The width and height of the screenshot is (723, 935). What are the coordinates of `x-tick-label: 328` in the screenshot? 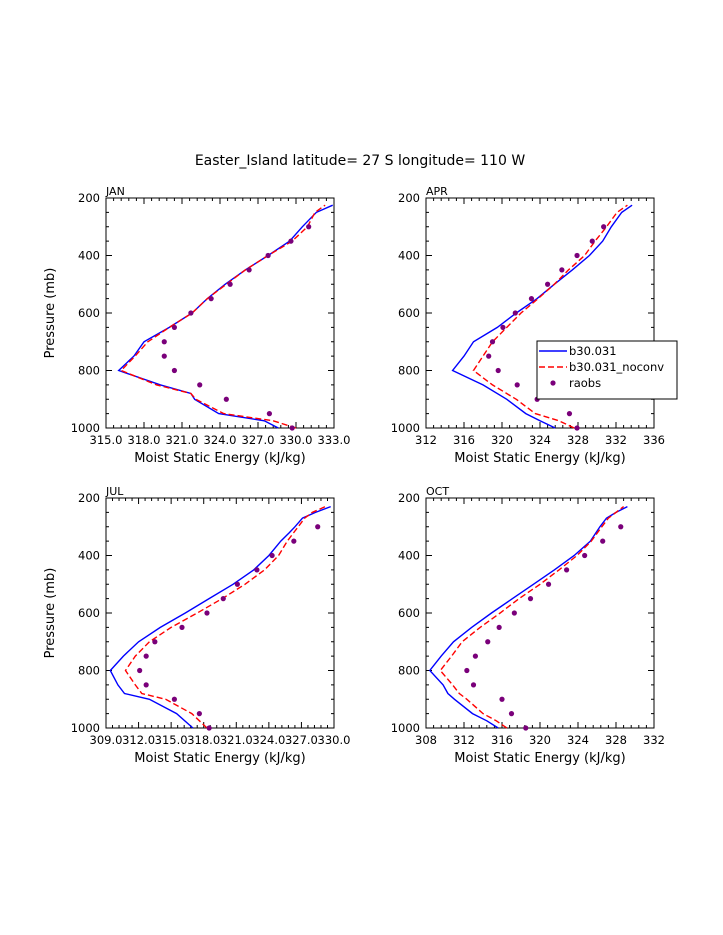 It's located at (616, 740).